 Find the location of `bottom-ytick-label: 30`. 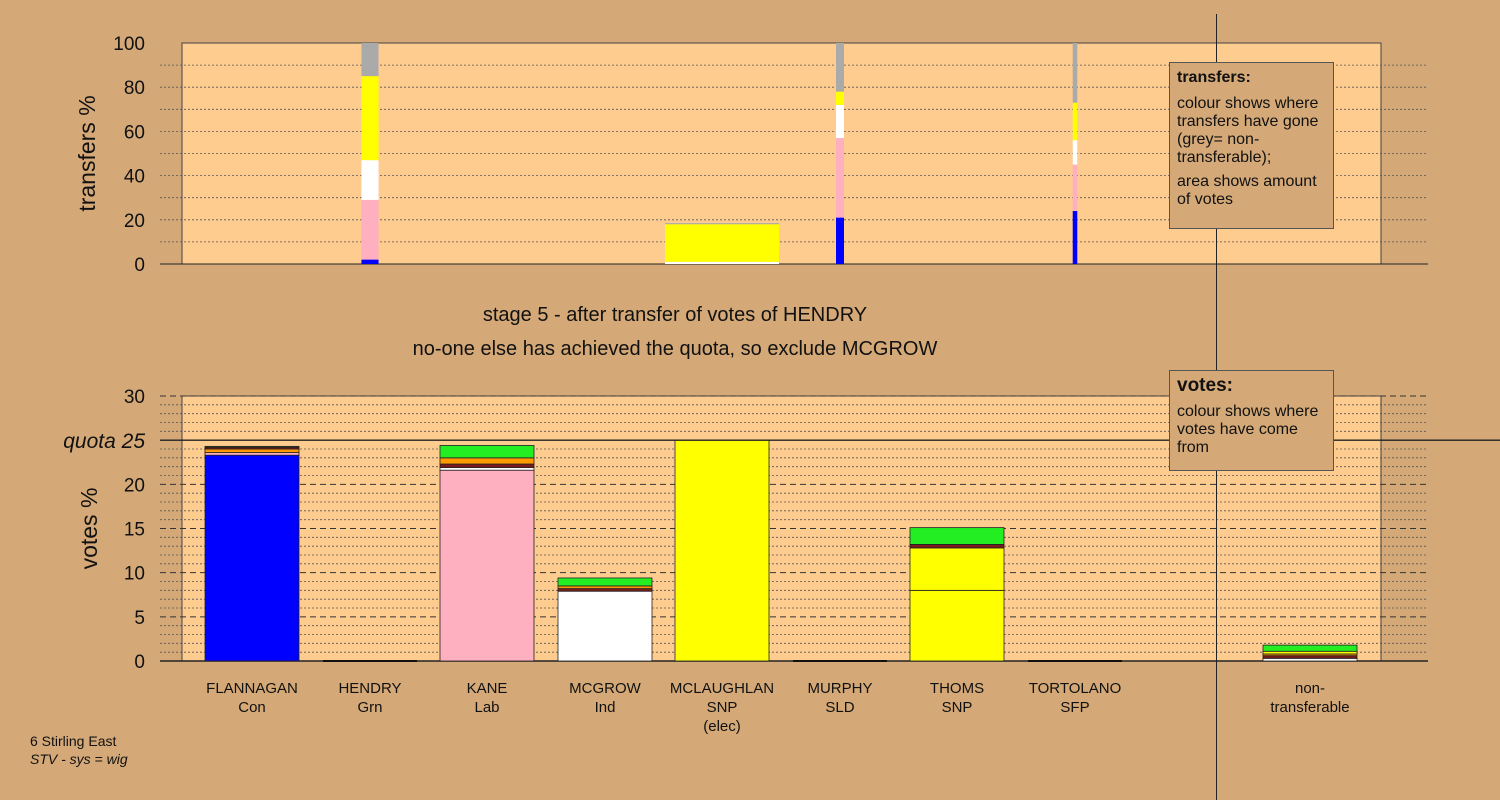

bottom-ytick-label: 30 is located at coordinates (134, 397).